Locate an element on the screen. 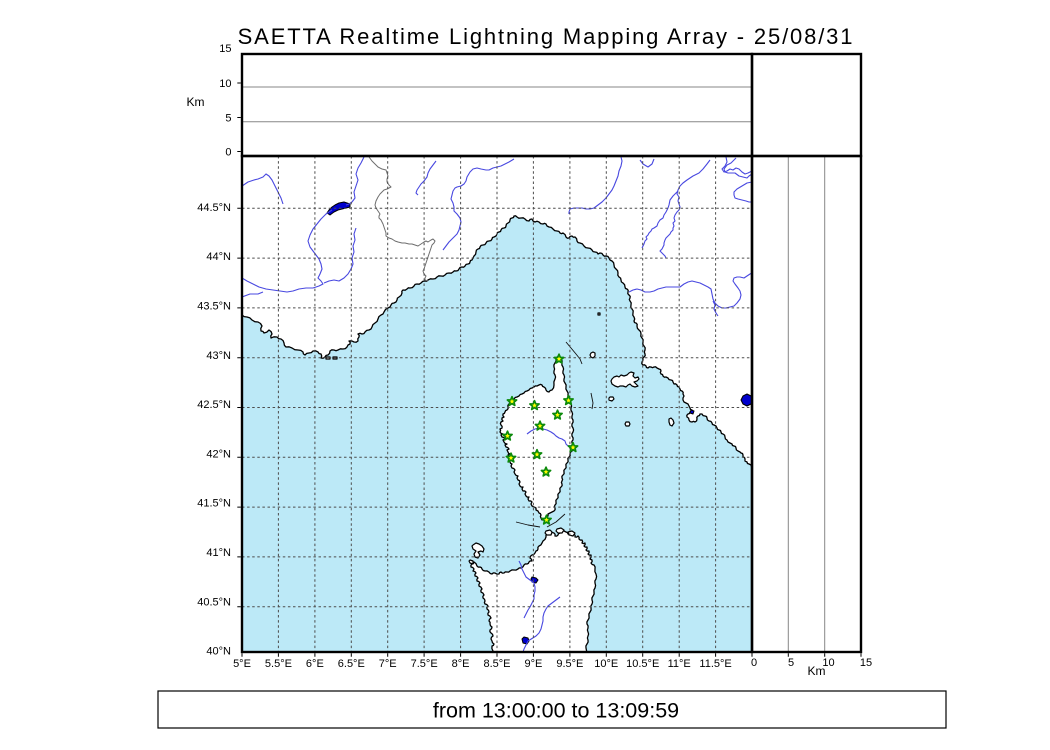 The image size is (1050, 750). svg-text: 40.5°N is located at coordinates (214, 602).